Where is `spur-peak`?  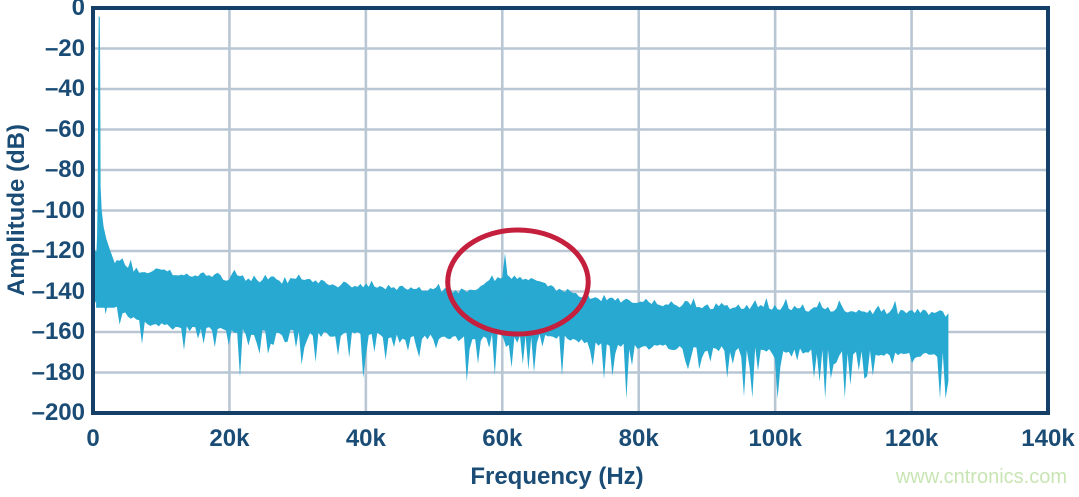 spur-peak is located at coordinates (505, 278).